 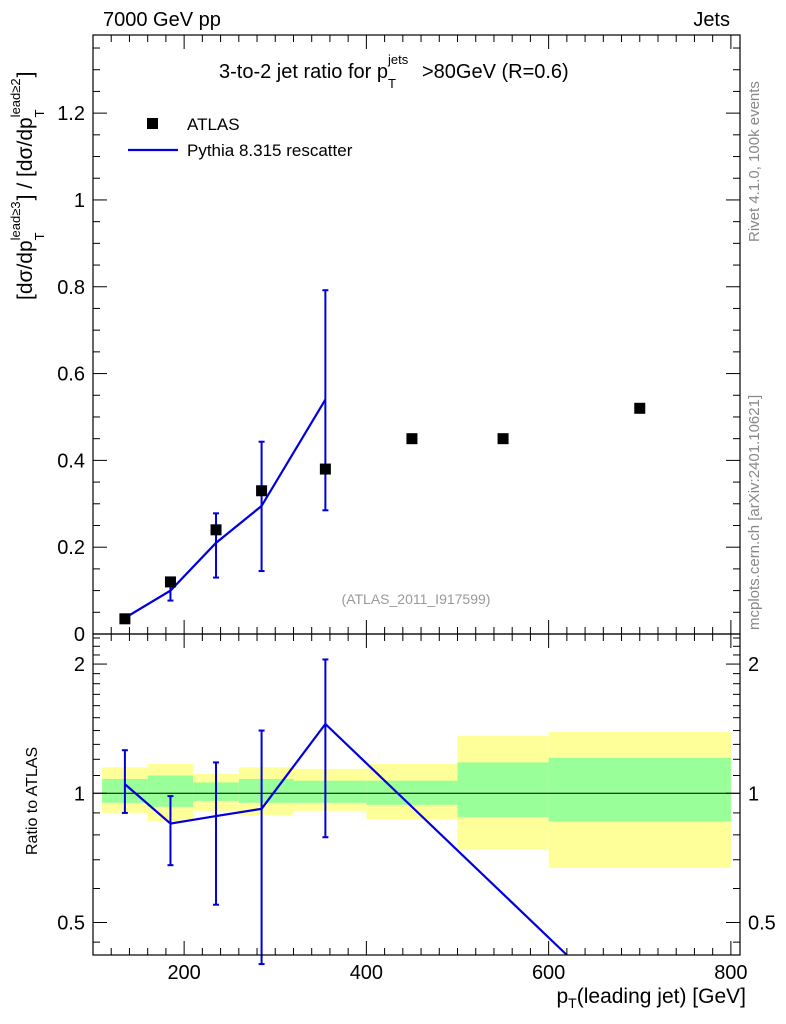 I want to click on ratio-y-tick-label-right: 1, so click(x=753, y=794).